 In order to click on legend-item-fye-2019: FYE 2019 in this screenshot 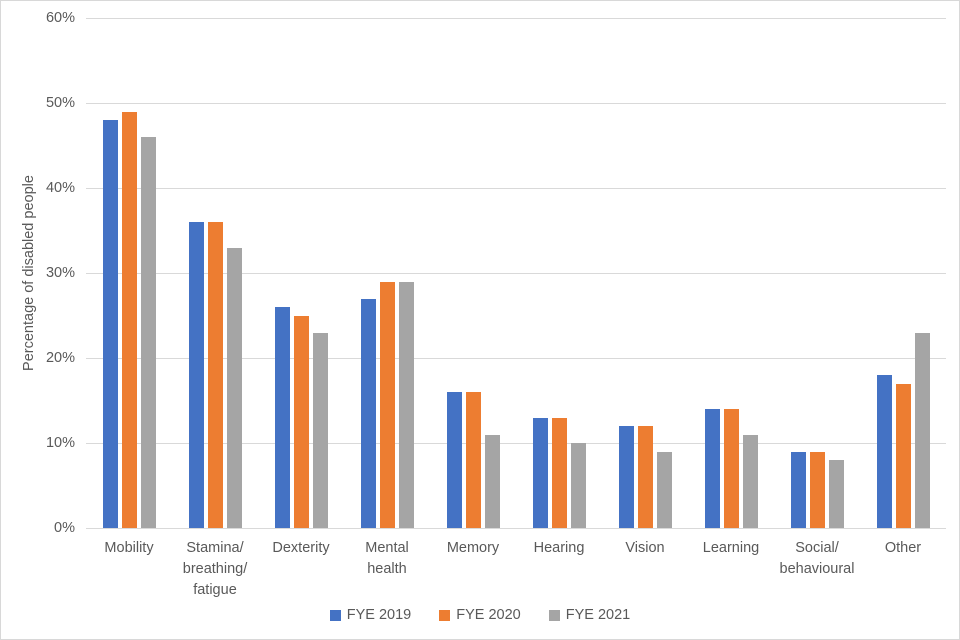, I will do `click(370, 615)`.